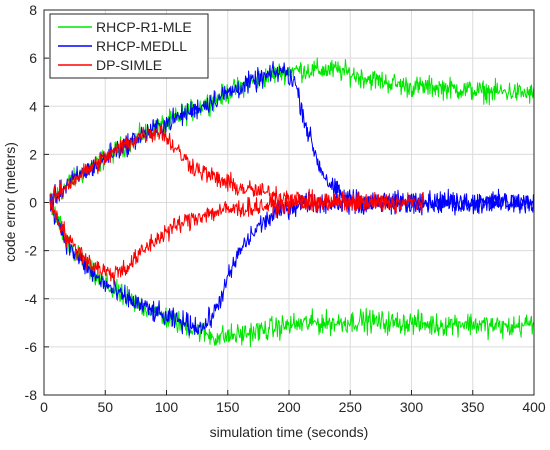 The height and width of the screenshot is (450, 550). What do you see at coordinates (33, 58) in the screenshot?
I see `y-tick-label: 6` at bounding box center [33, 58].